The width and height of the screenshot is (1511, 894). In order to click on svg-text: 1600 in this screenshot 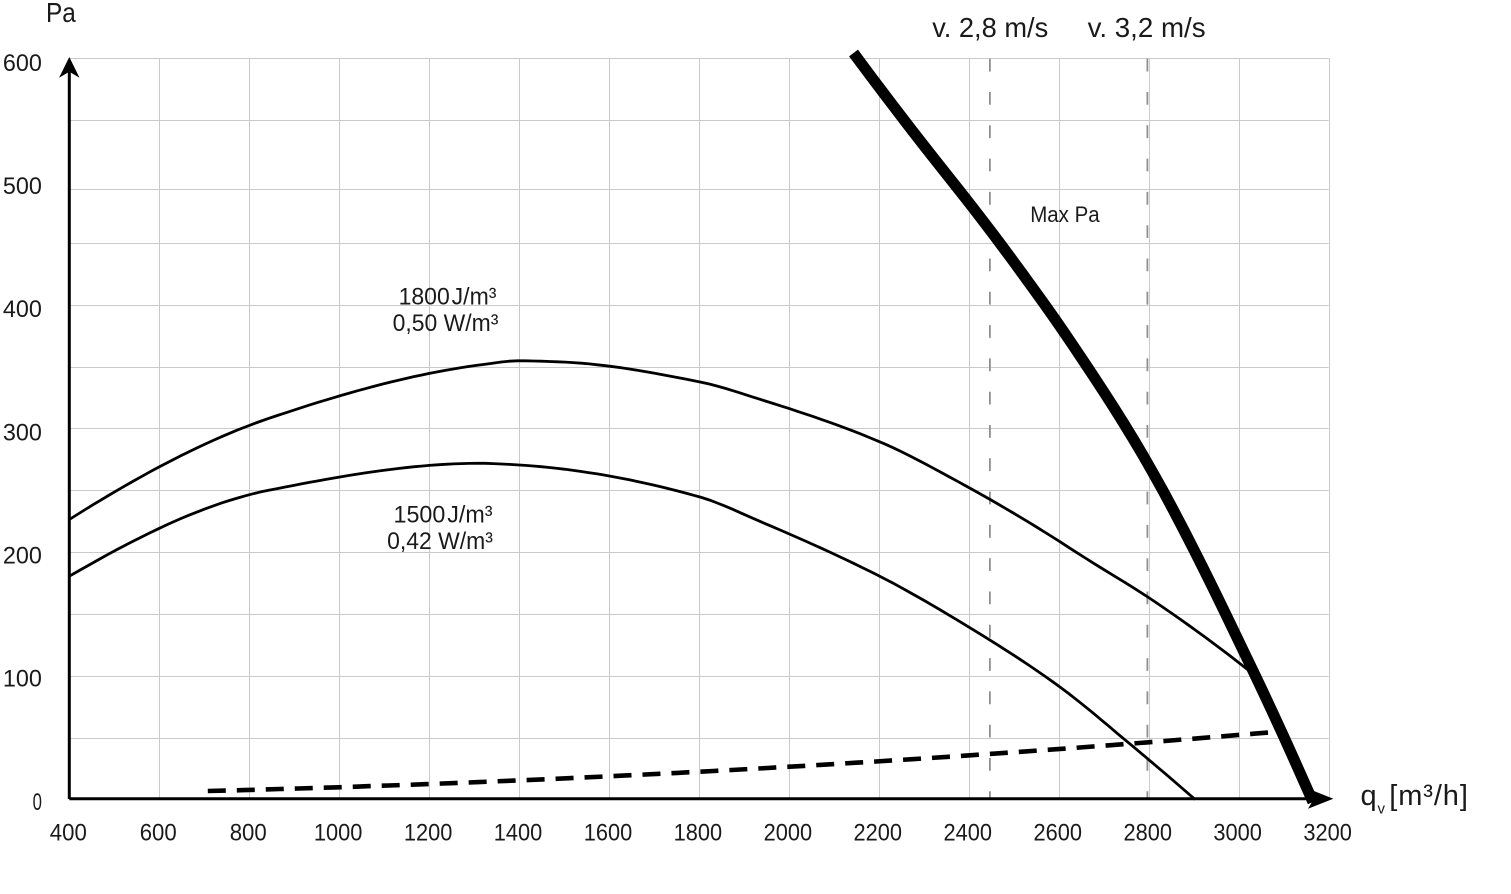, I will do `click(608, 833)`.